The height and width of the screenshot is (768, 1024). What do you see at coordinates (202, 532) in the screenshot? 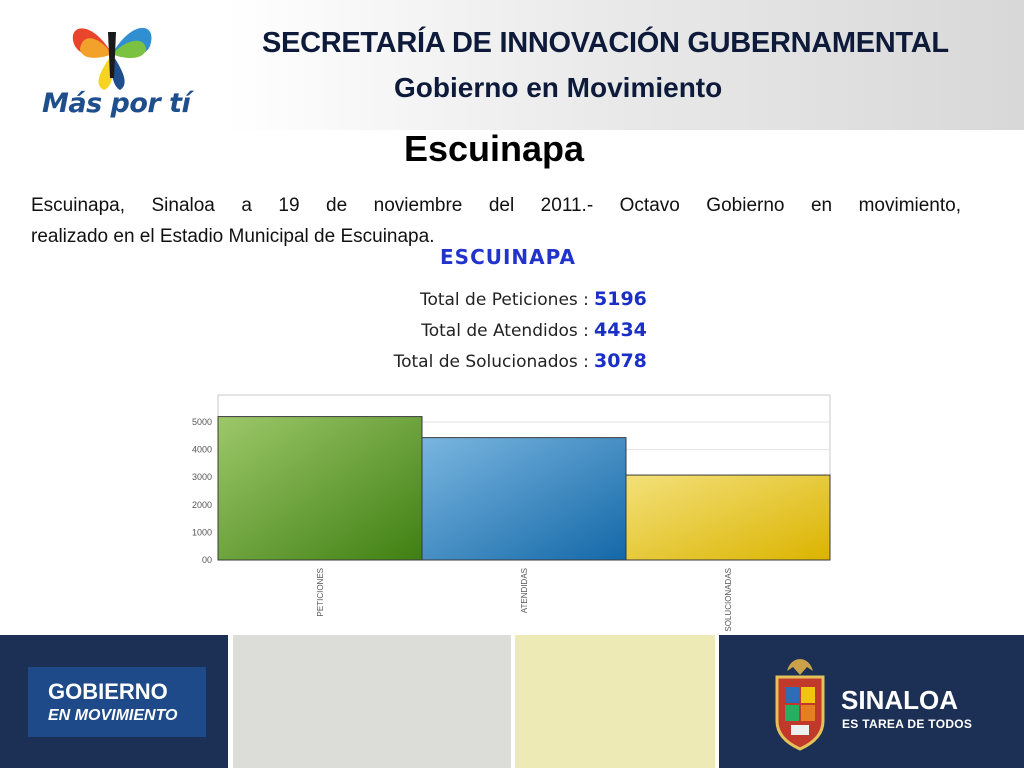
I see `y-tick-label: 1000` at bounding box center [202, 532].